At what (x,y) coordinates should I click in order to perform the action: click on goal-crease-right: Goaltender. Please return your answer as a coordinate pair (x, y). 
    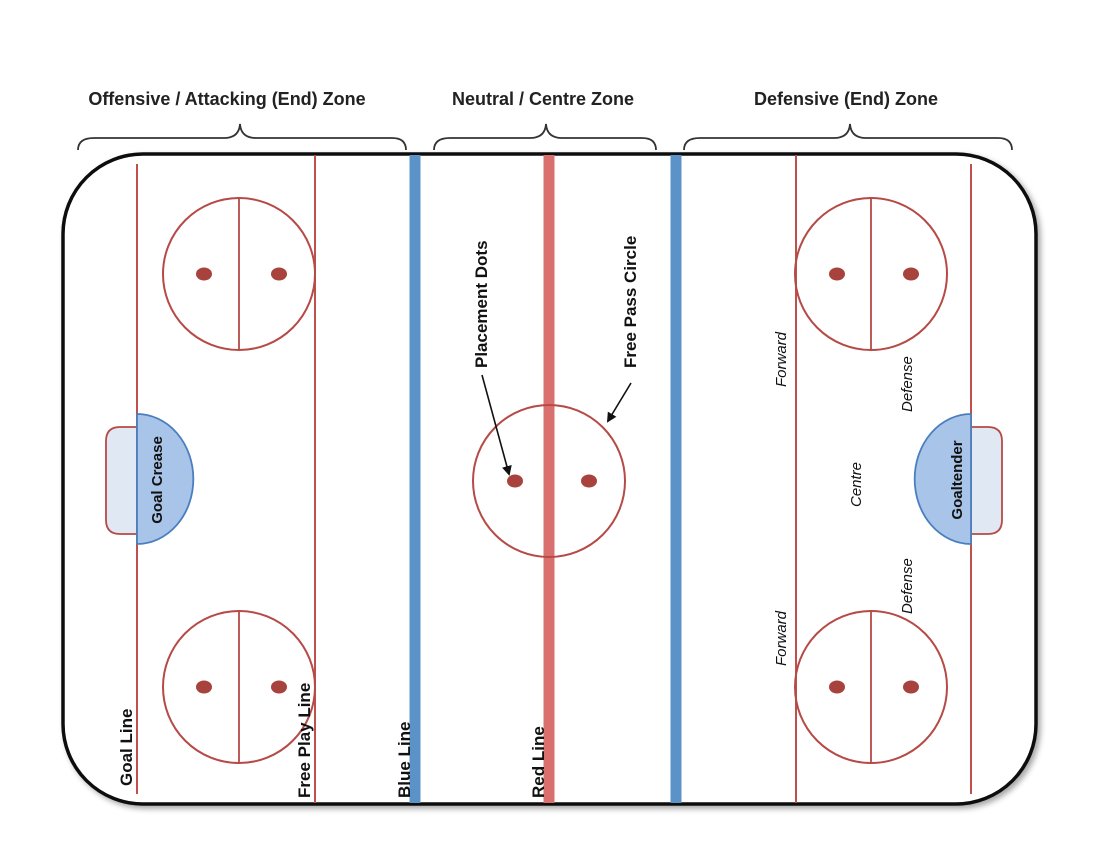
    Looking at the image, I should click on (958, 479).